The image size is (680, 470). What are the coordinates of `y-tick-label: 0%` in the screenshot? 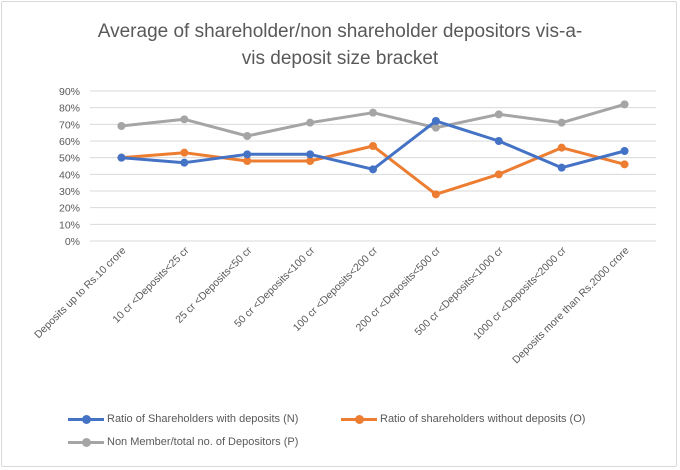 It's located at (72, 242).